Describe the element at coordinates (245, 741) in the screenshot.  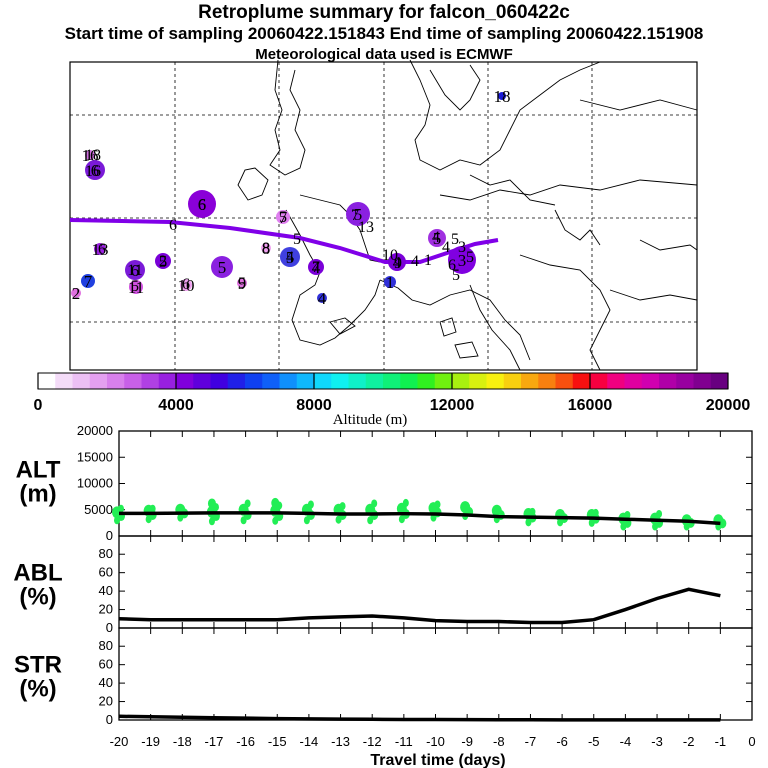
I see `x-tick-label: -16` at that location.